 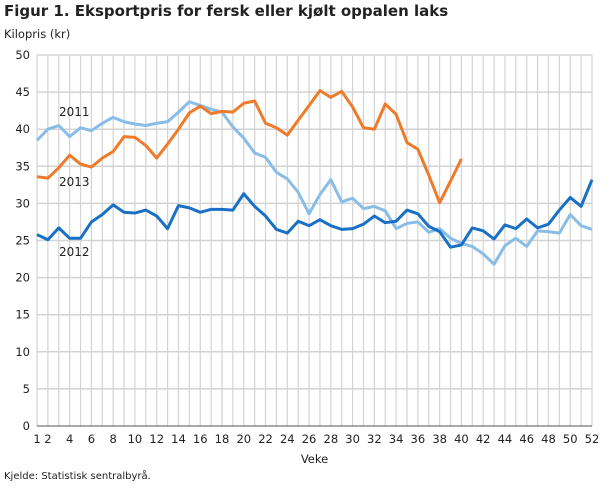 I want to click on x-tick-label: 12, so click(x=156, y=439).